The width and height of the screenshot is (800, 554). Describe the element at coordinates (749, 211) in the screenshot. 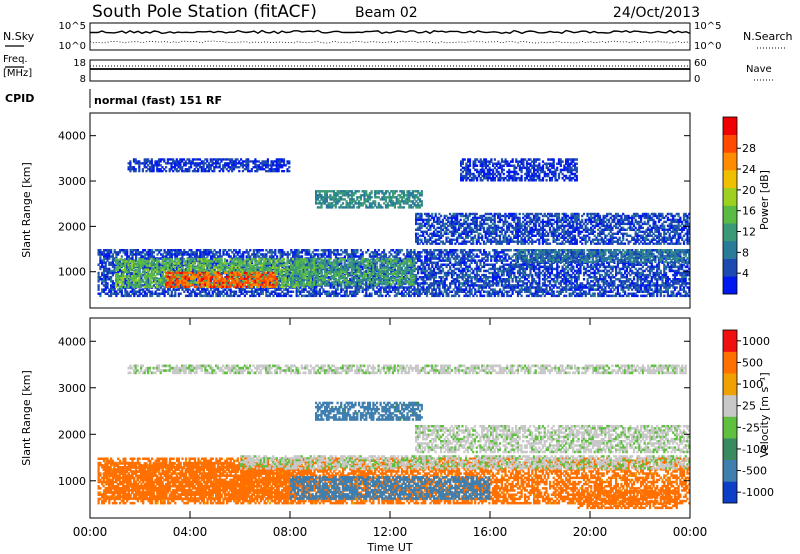

I see `power-colorbar-label-3: 16` at that location.